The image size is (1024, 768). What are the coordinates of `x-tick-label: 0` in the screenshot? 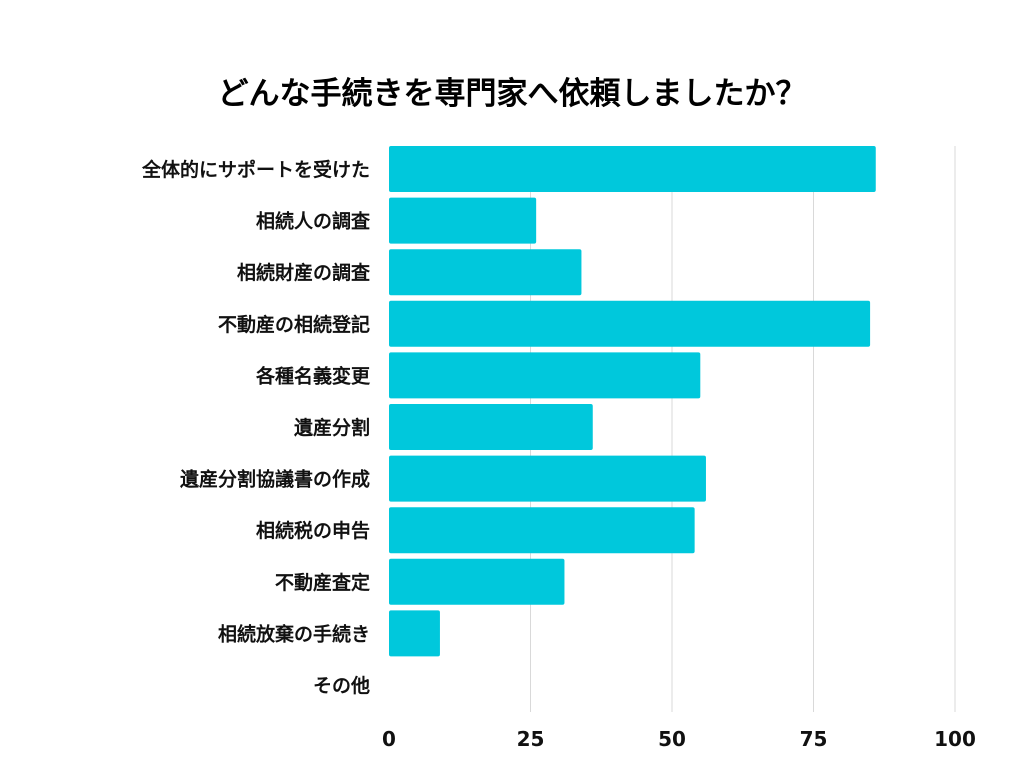 It's located at (389, 739).